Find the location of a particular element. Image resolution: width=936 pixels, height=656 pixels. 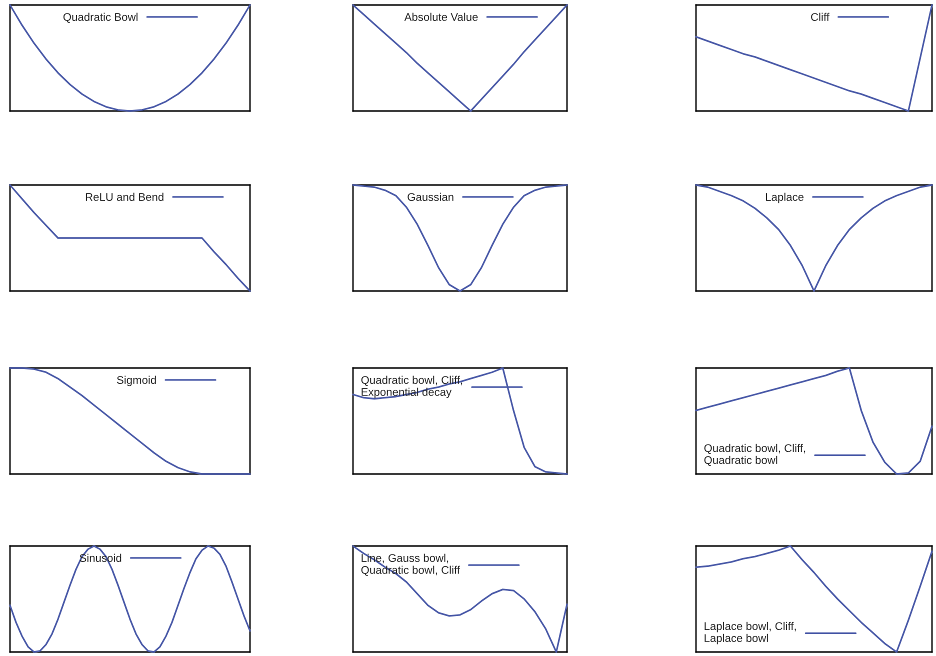

legend-label: Absolute Value is located at coordinates (441, 16).